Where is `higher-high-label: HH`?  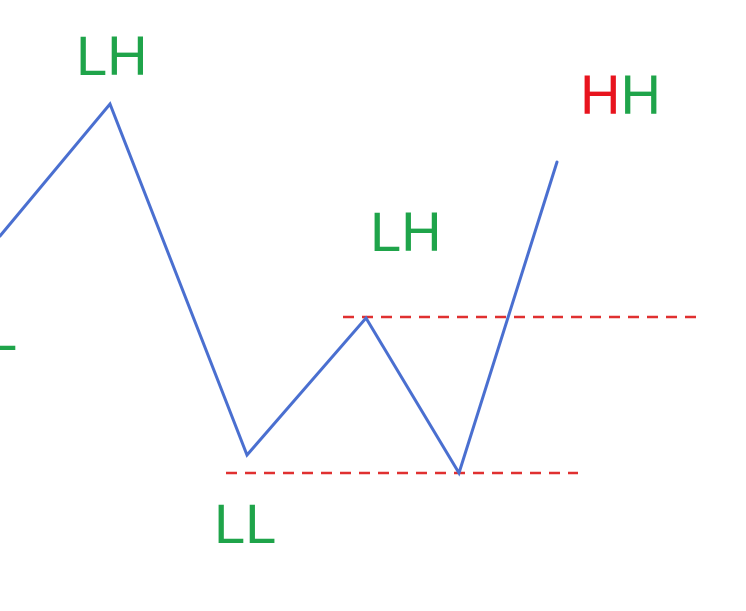 higher-high-label: HH is located at coordinates (620, 94).